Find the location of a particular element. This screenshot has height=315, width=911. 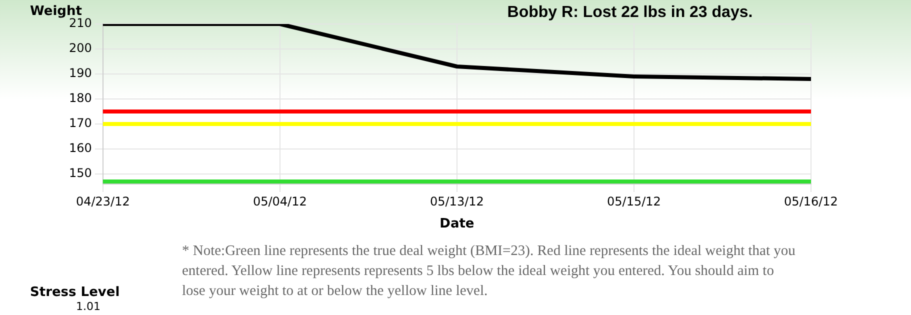

x-tick-label: 05/04/12 is located at coordinates (279, 201).